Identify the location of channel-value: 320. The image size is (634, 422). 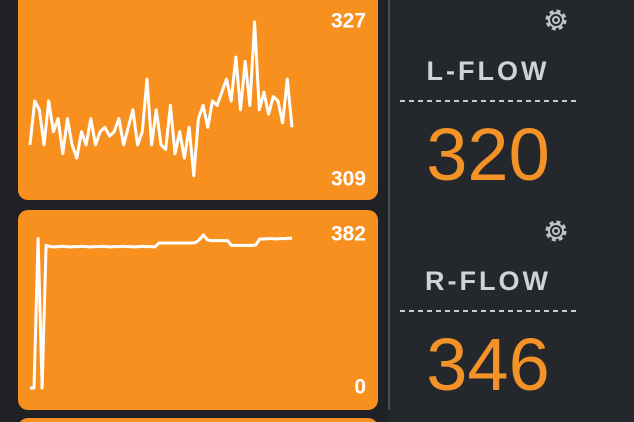
(487, 154).